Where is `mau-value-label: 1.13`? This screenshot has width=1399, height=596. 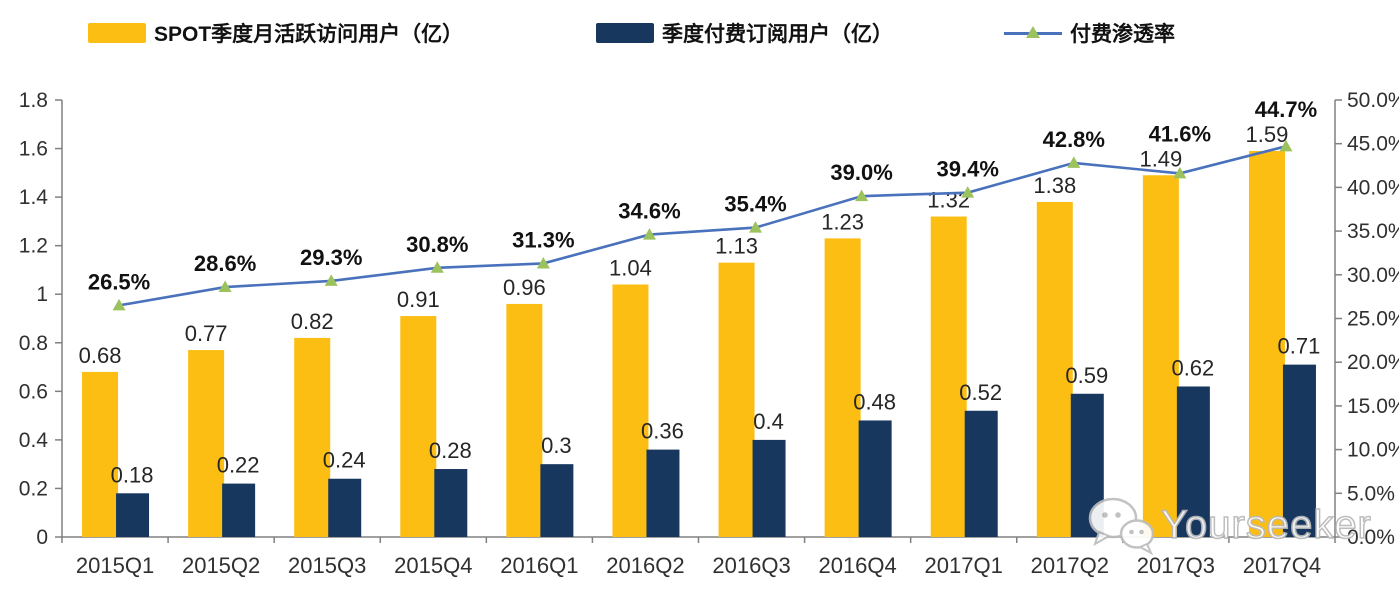
mau-value-label: 1.13 is located at coordinates (736, 246).